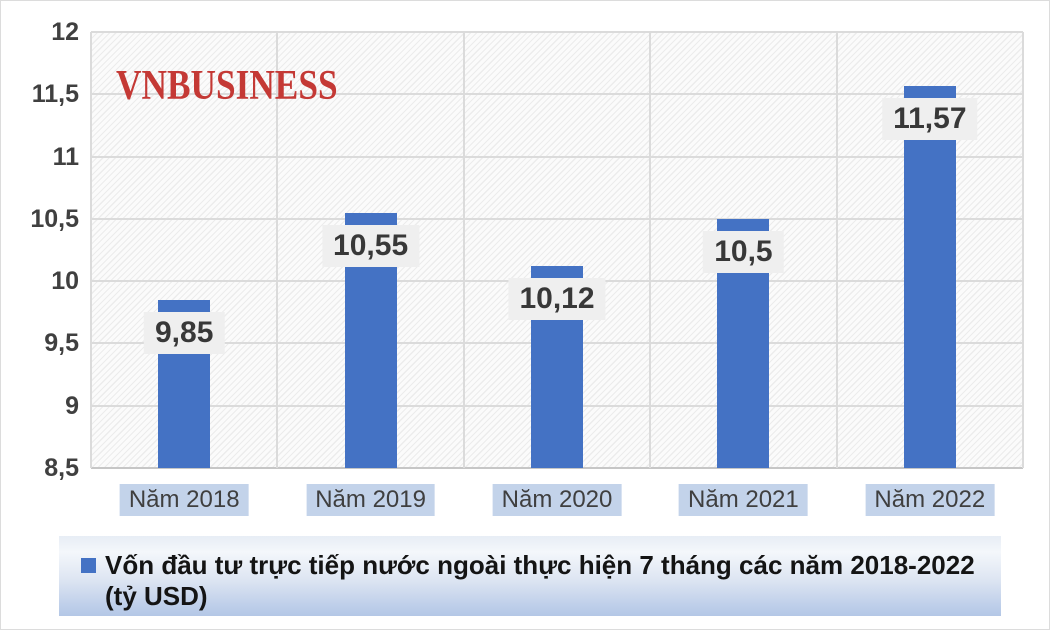 This screenshot has width=1050, height=630. Describe the element at coordinates (156, 596) in the screenshot. I see `legend-label-line2: (tỷ USD)` at that location.